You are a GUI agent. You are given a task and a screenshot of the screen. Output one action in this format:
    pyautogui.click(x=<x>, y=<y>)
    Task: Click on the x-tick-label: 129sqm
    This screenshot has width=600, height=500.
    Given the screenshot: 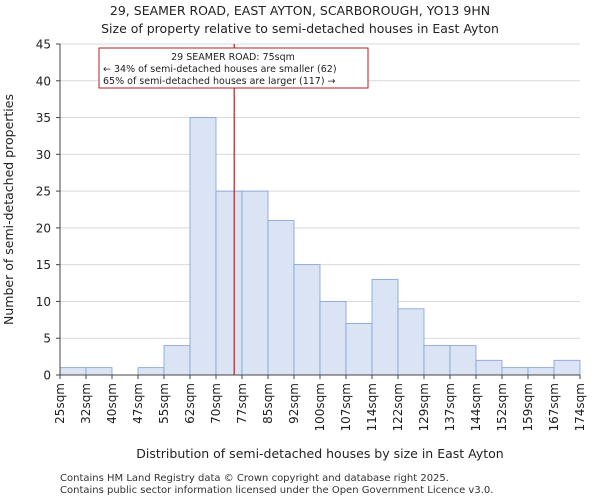 What is the action you would take?
    pyautogui.click(x=424, y=407)
    